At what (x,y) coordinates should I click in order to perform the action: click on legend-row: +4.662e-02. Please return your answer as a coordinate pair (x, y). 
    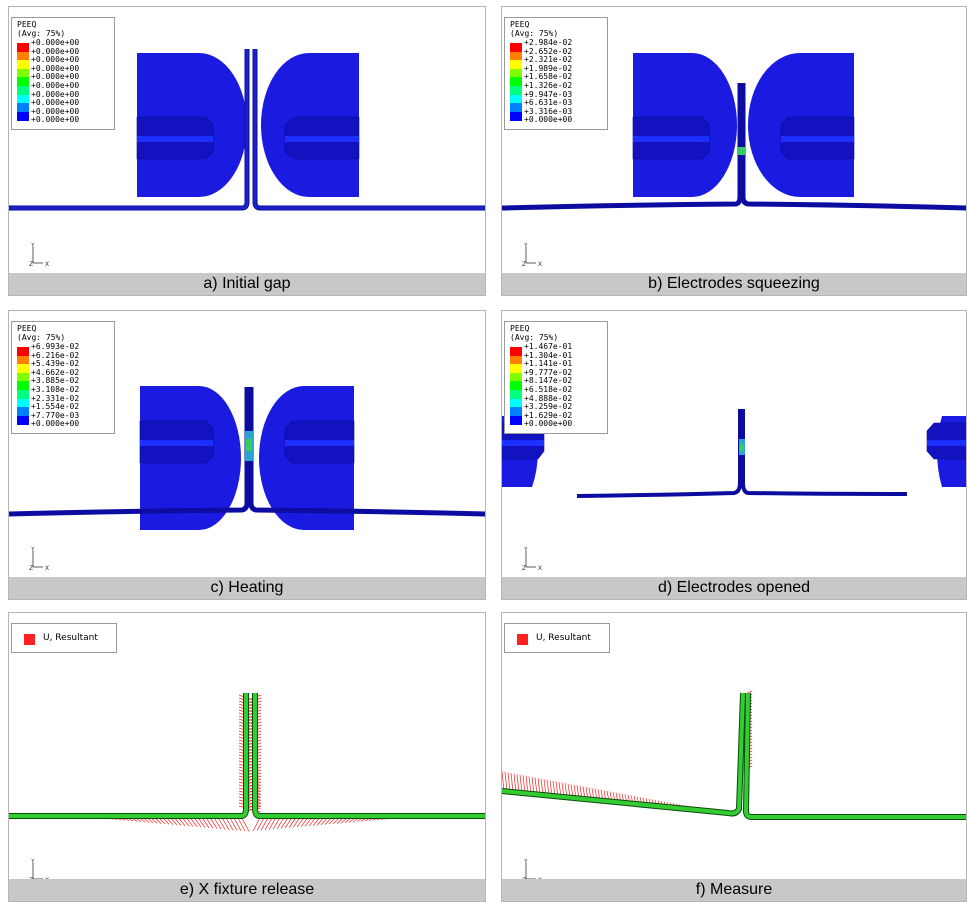
    Looking at the image, I should click on (64, 374).